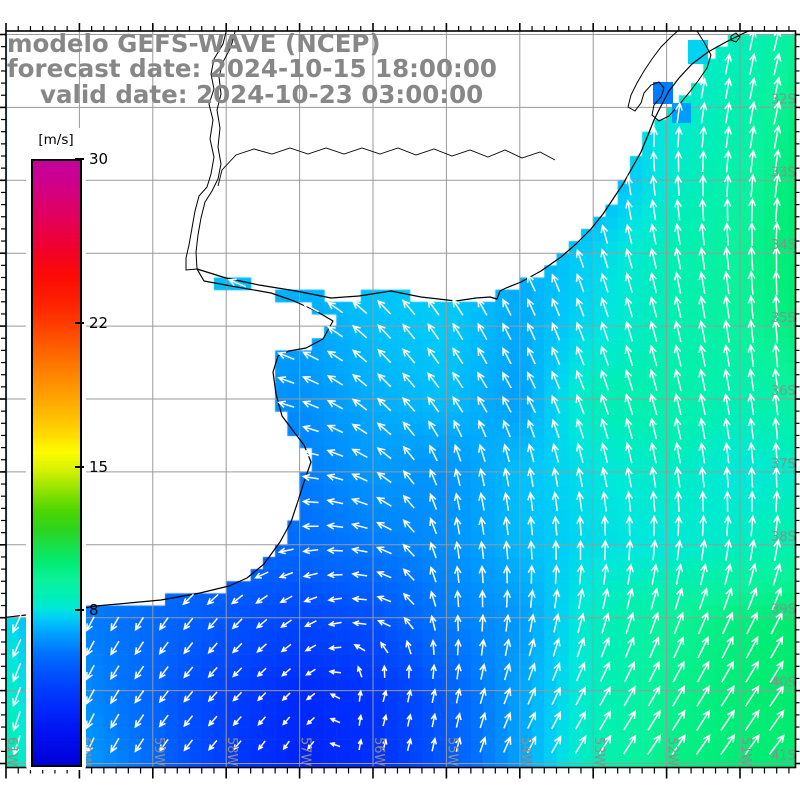 The width and height of the screenshot is (800, 800). I want to click on longitude-label: 54W, so click(525, 752).